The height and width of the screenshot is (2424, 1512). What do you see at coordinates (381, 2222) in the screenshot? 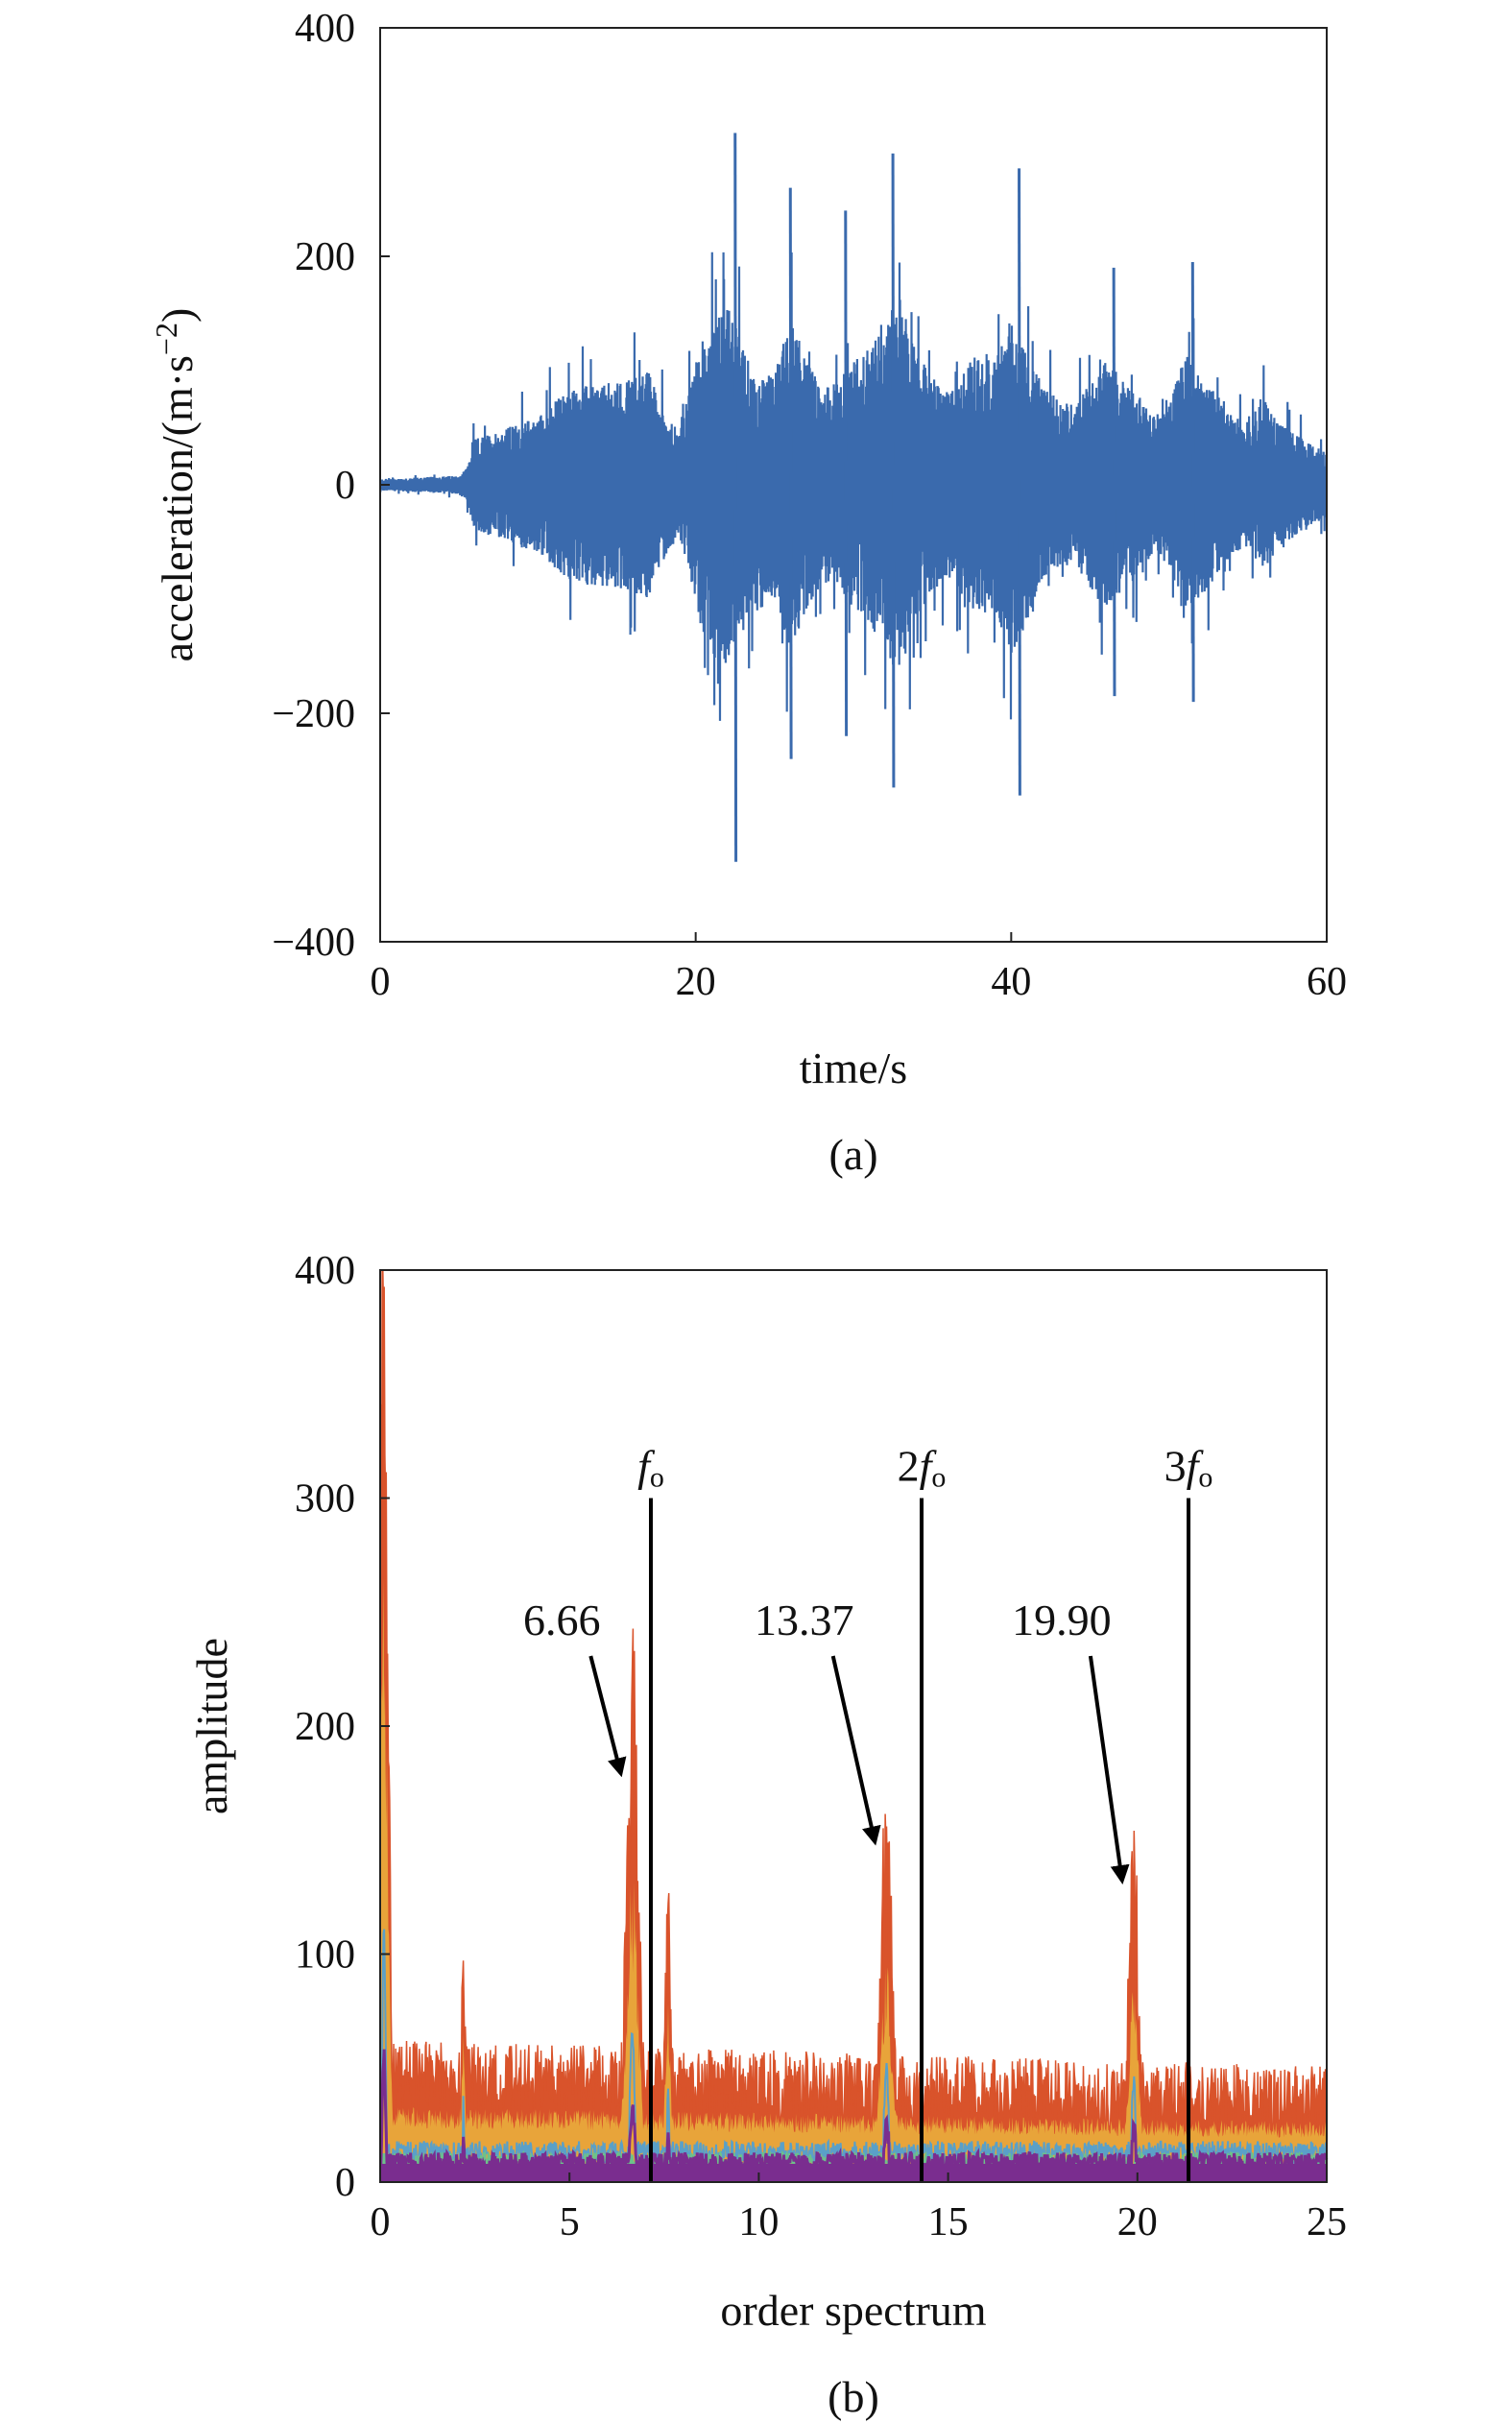
I see `x-tick-label-b: 0` at bounding box center [381, 2222].